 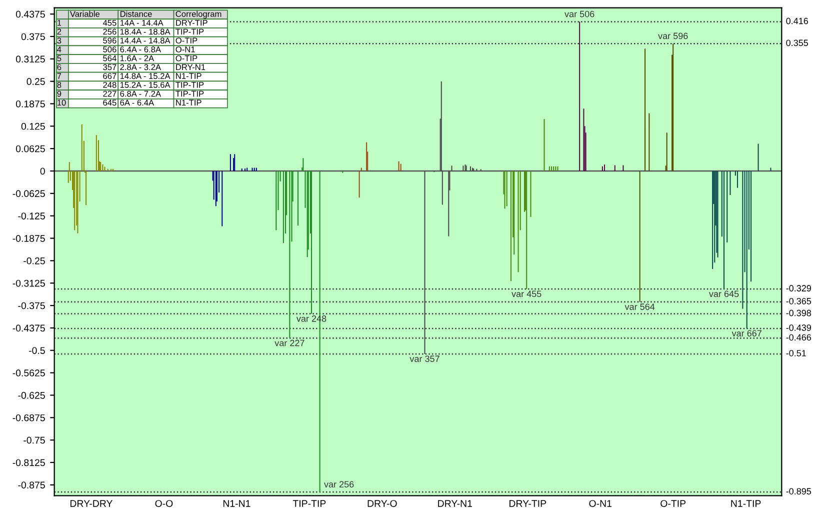 I want to click on annotation: 1.6A - 2A, so click(x=137, y=58).